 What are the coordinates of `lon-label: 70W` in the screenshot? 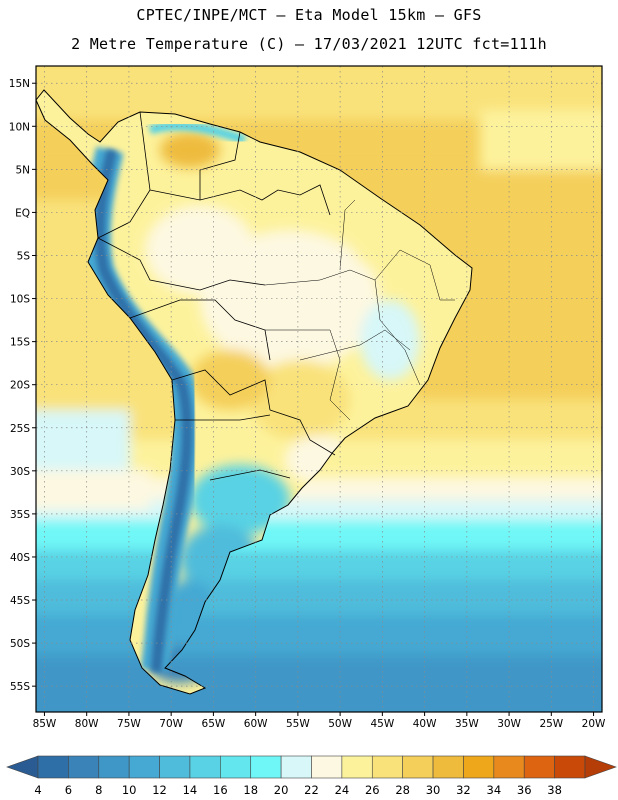 It's located at (171, 724).